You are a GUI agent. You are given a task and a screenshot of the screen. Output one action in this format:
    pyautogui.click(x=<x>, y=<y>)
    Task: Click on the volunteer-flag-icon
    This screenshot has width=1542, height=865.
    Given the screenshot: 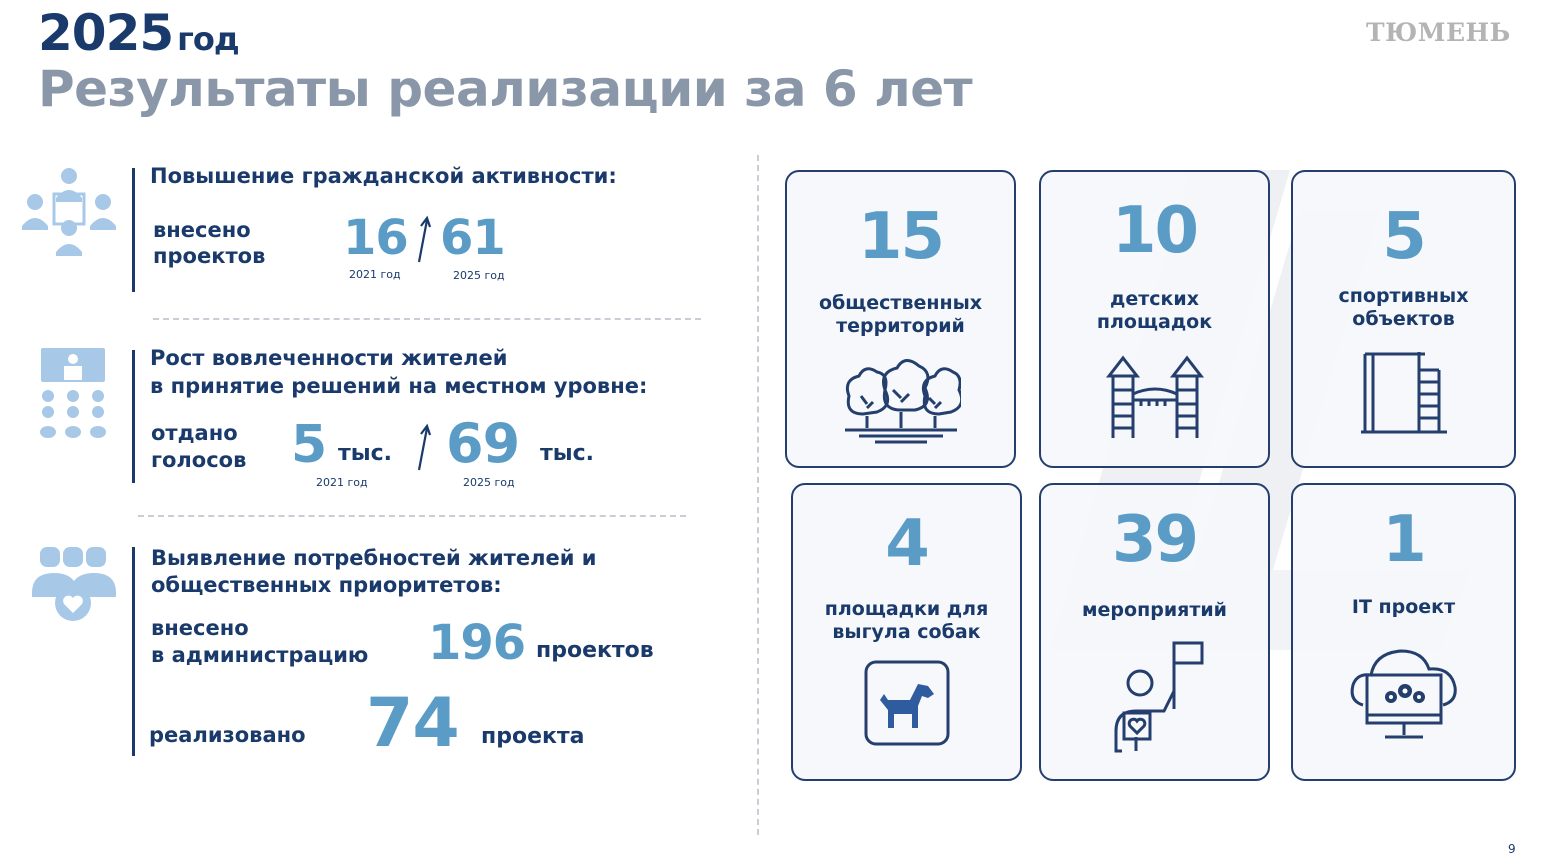 What is the action you would take?
    pyautogui.click(x=1158, y=697)
    